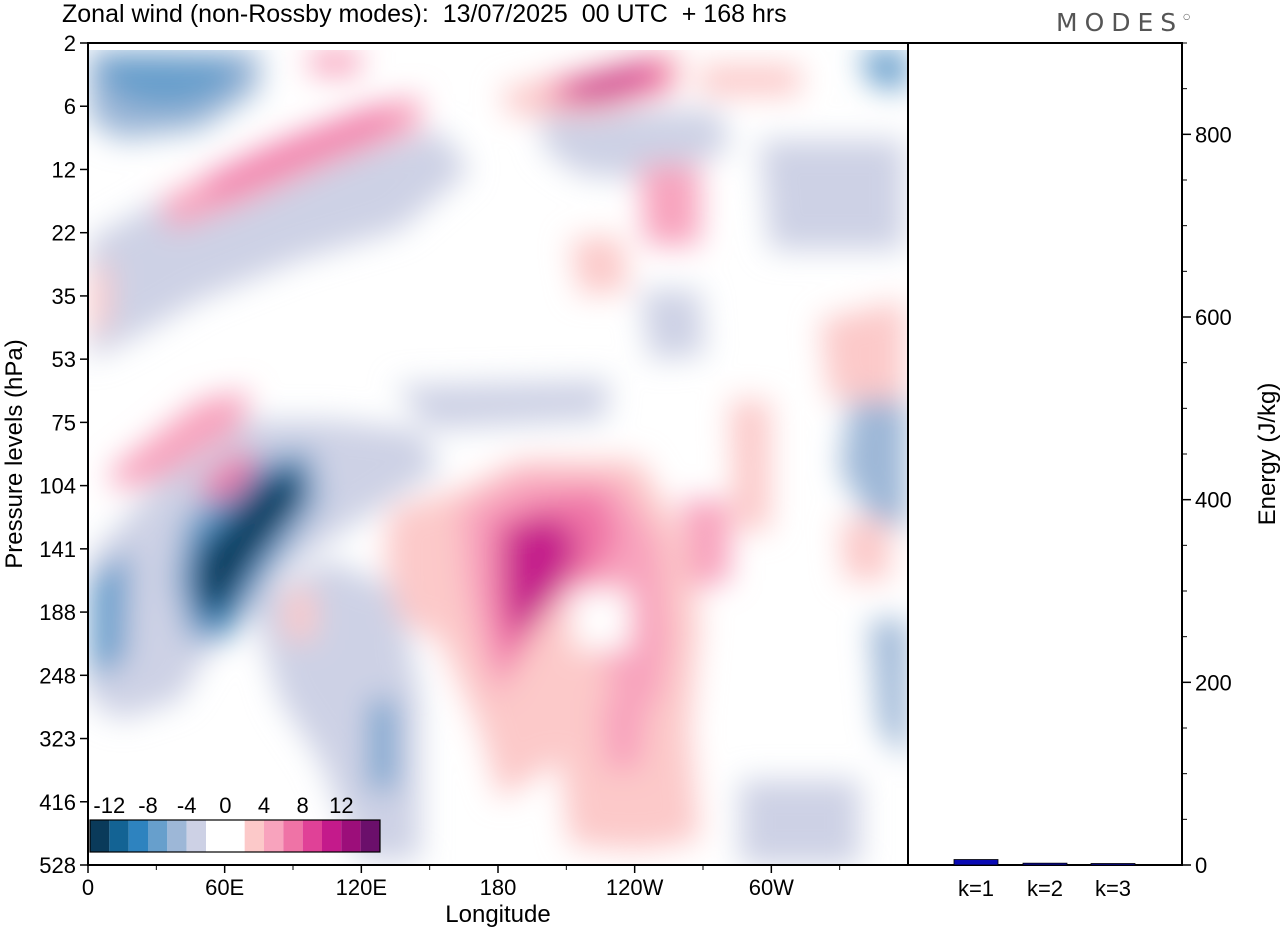 This screenshot has width=1280, height=930. What do you see at coordinates (1213, 500) in the screenshot?
I see `energy-tick-label: 400` at bounding box center [1213, 500].